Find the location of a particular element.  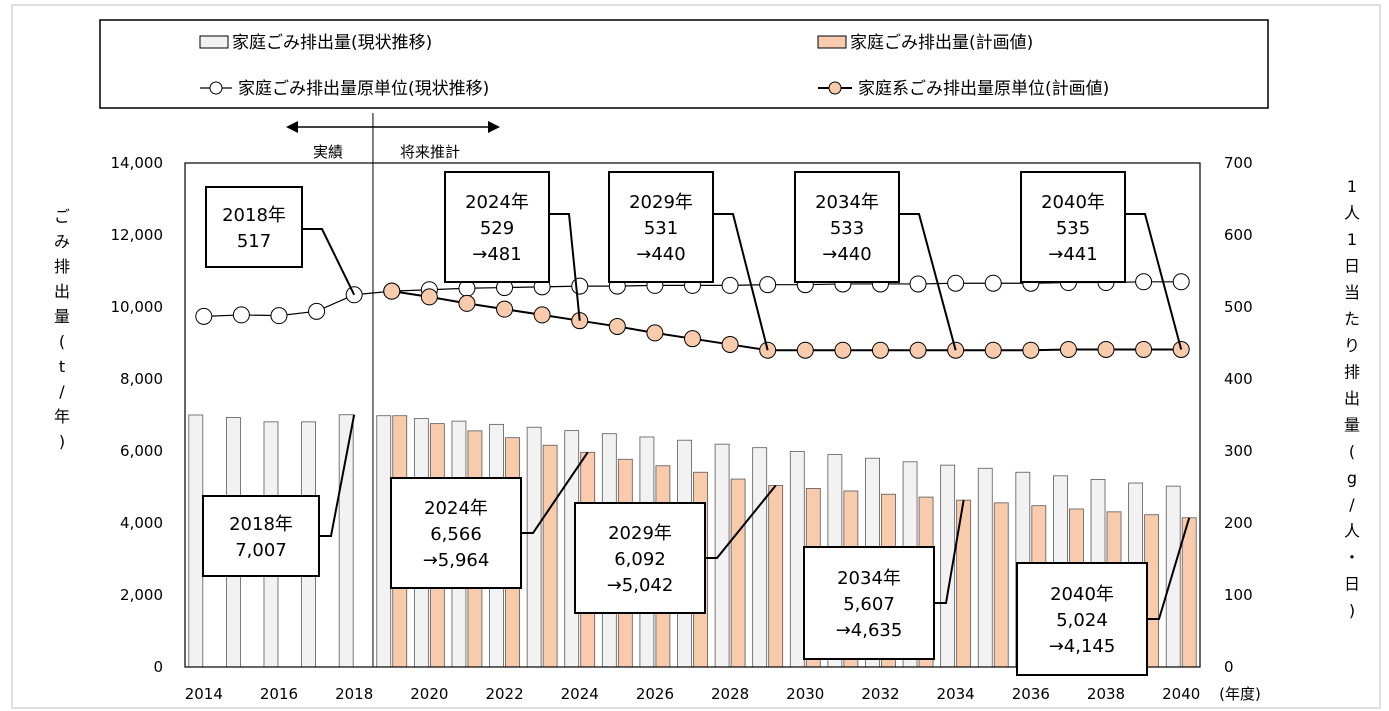

ann-top-2018-text: 2018年 is located at coordinates (254, 215).